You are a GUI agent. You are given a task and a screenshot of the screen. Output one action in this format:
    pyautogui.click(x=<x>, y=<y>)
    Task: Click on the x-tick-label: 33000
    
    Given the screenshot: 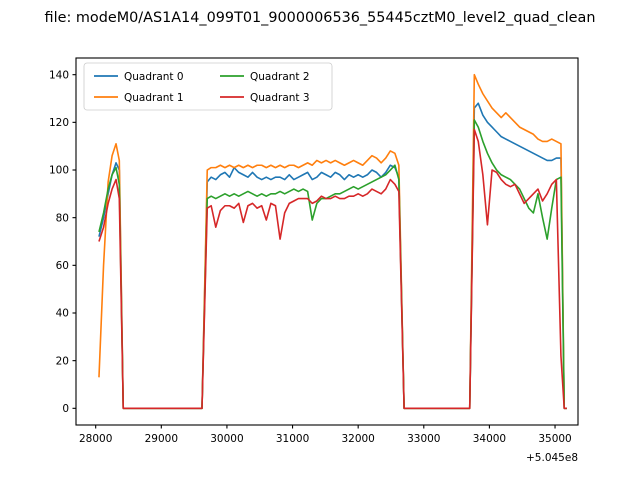 What is the action you would take?
    pyautogui.click(x=423, y=439)
    